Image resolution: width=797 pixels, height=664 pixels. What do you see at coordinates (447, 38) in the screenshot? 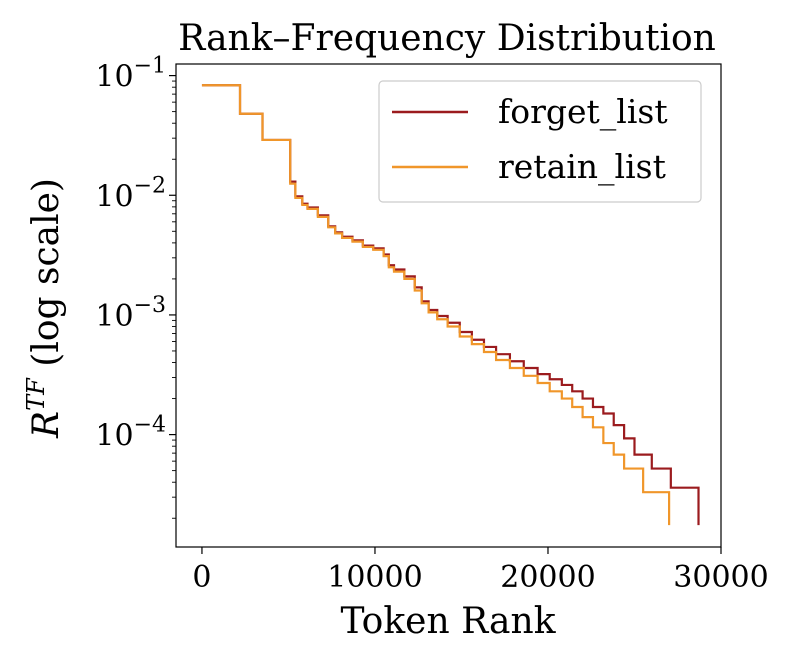
I see `chart-title: Rank–Frequency Distribution` at bounding box center [447, 38].